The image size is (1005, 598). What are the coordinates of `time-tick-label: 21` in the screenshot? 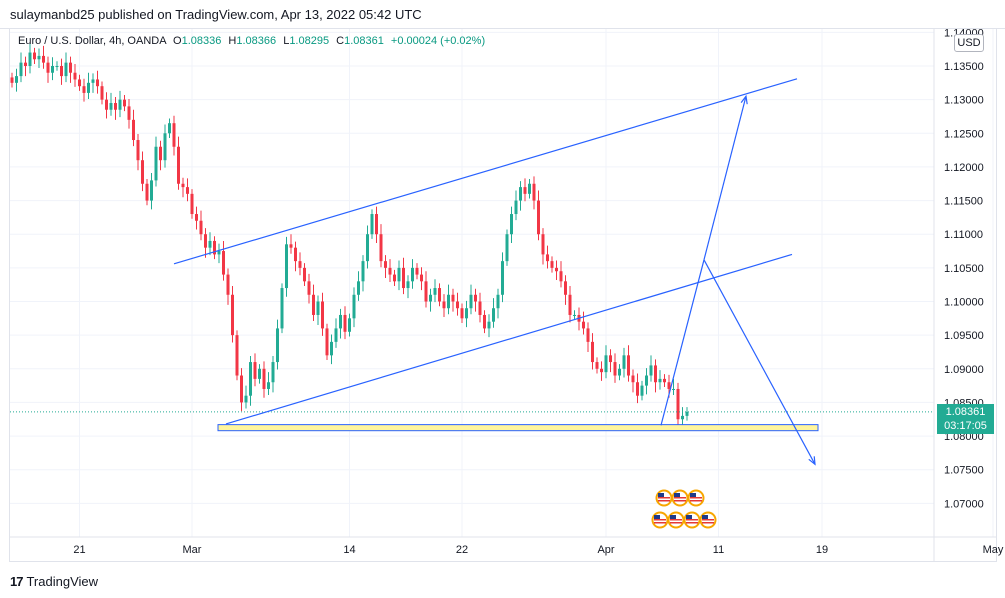 It's located at (79, 550).